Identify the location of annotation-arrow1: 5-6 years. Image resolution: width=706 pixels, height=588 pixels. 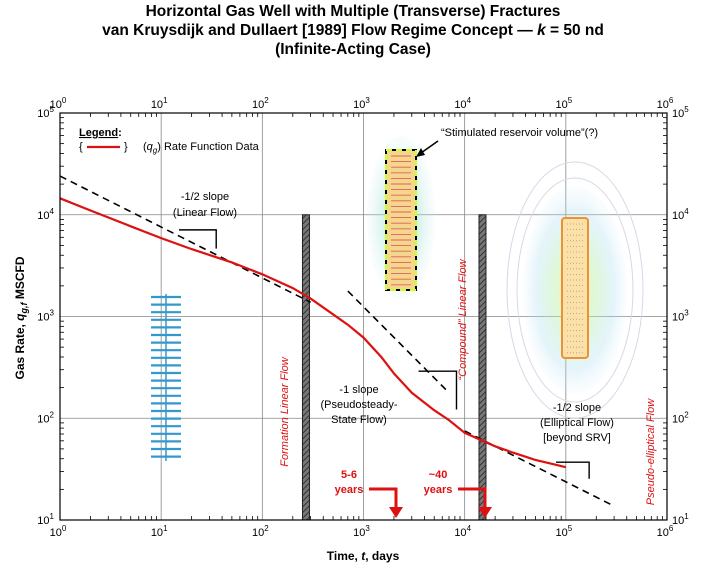
(369, 493).